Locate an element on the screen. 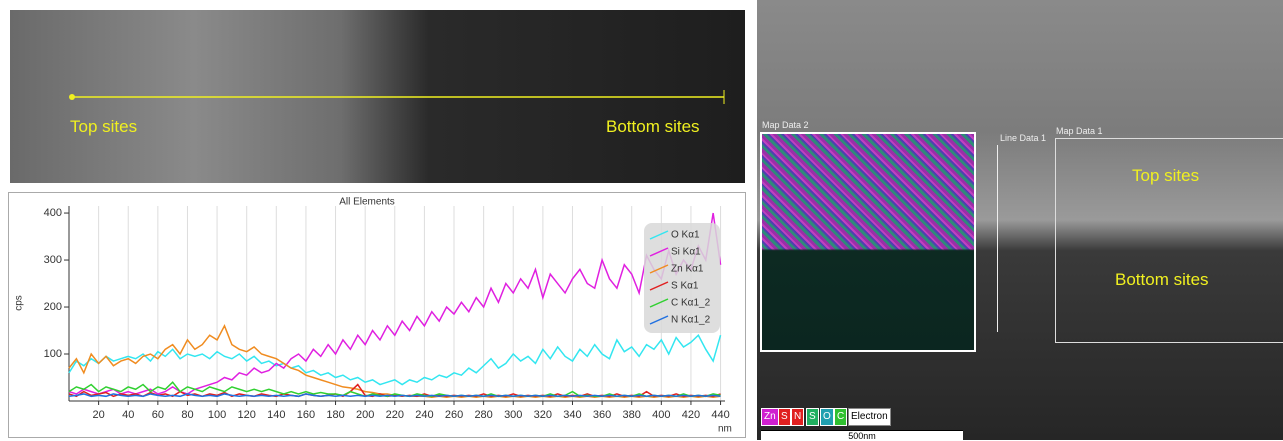 This screenshot has height=441, width=1283. scale-bar: 500nm is located at coordinates (862, 435).